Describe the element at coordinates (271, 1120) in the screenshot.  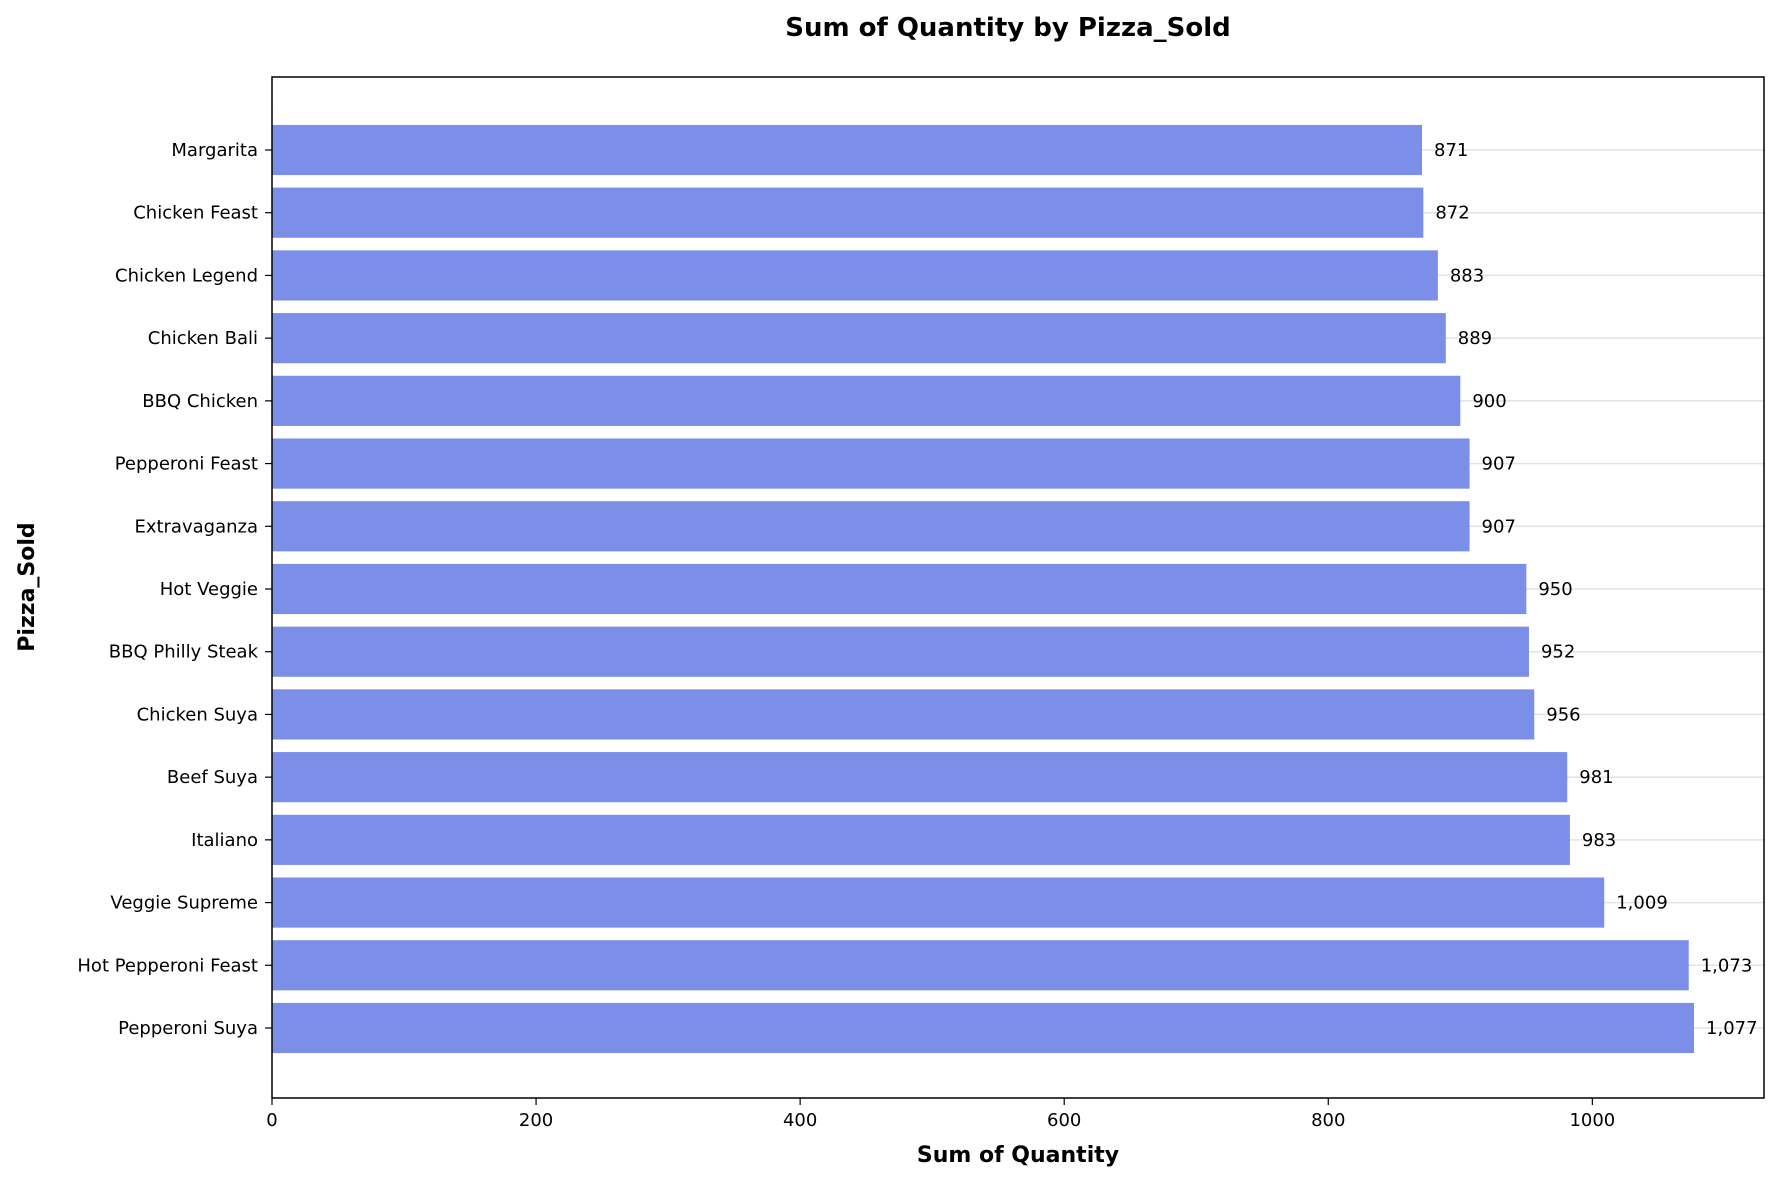
I see `x-tick-label: 0` at that location.